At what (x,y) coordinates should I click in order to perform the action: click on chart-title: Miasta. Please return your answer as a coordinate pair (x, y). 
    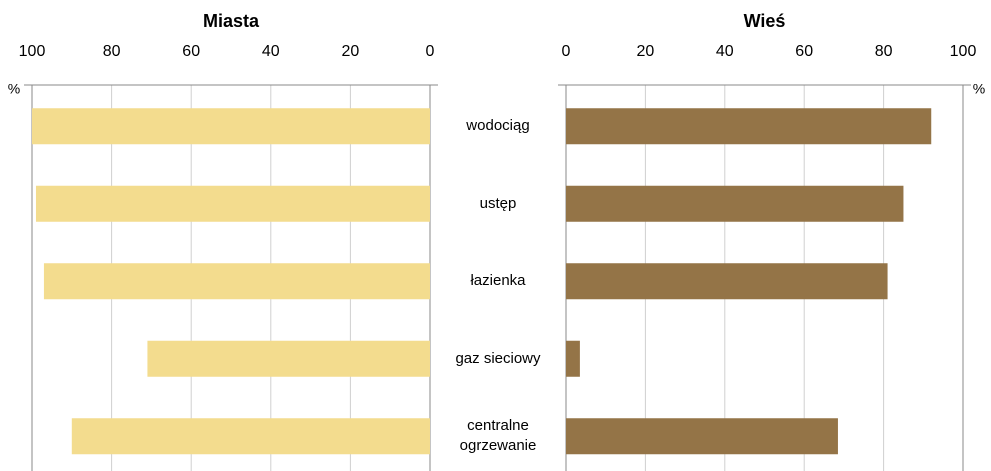
    Looking at the image, I should click on (231, 21).